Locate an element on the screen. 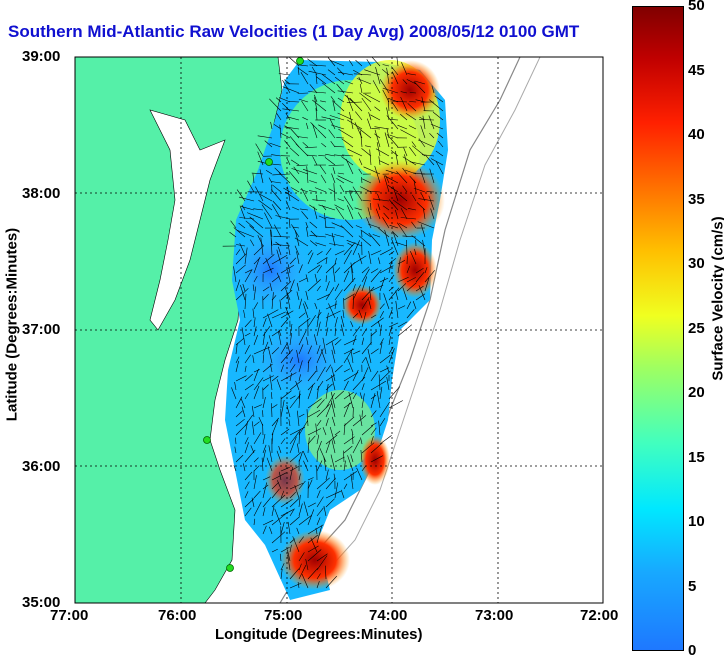 This screenshot has width=724, height=659. y-tick-label: 39:00 is located at coordinates (41, 56).